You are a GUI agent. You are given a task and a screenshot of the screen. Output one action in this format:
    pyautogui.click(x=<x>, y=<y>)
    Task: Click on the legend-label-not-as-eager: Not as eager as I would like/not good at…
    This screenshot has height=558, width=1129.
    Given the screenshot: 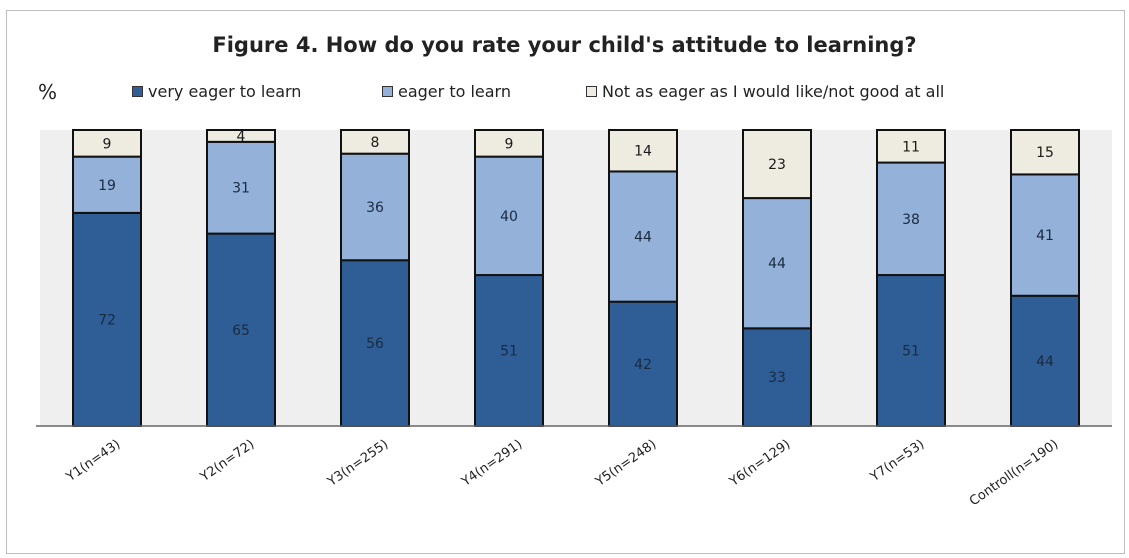 What is the action you would take?
    pyautogui.click(x=773, y=91)
    